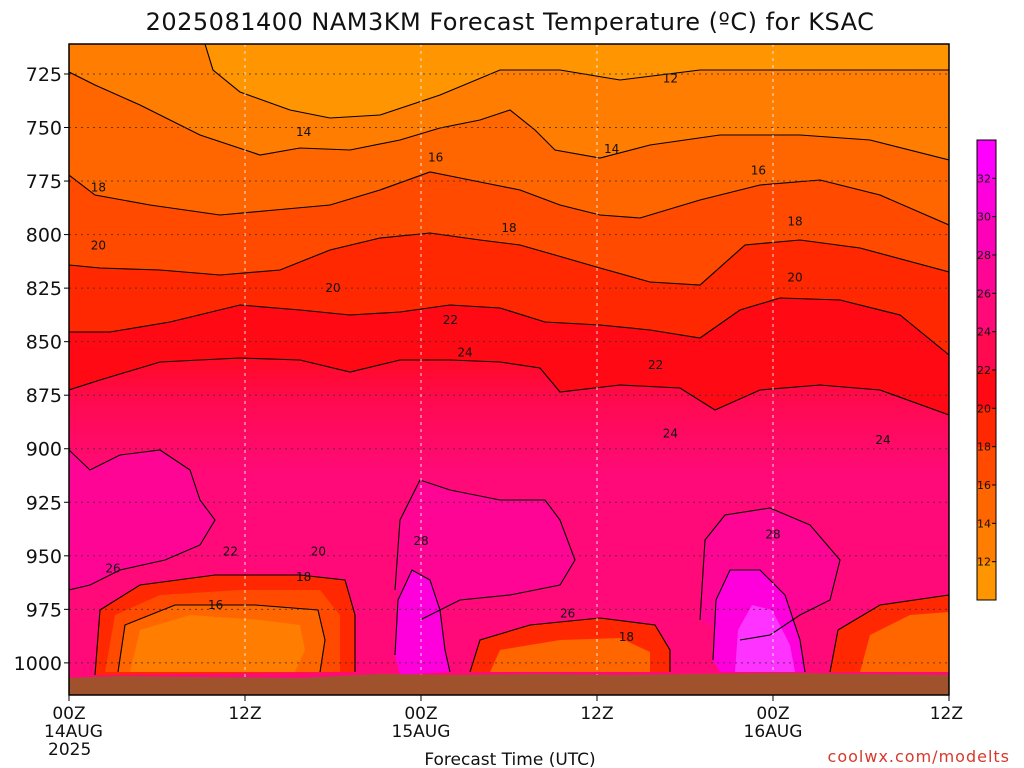 The height and width of the screenshot is (768, 1024). Describe the element at coordinates (509, 294) in the screenshot. I see `band-red` at that location.